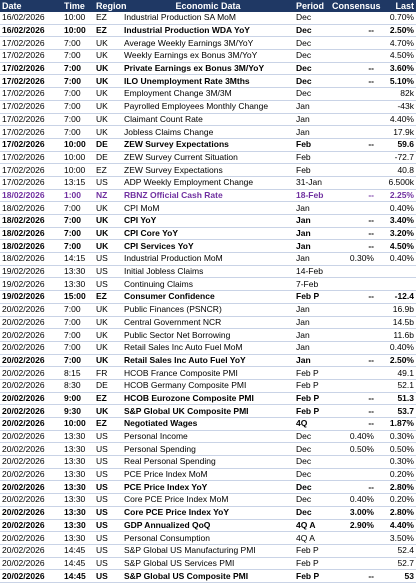 The height and width of the screenshot is (583, 416). What do you see at coordinates (396, 411) in the screenshot?
I see `cell-last: 53.7` at bounding box center [396, 411].